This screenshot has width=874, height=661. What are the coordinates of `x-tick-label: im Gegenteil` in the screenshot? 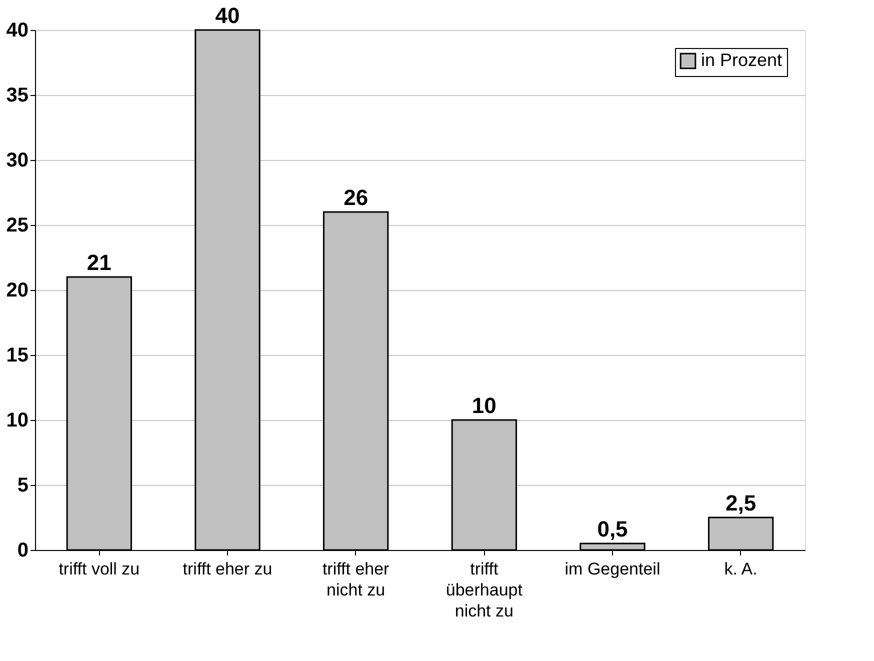 It's located at (612, 569).